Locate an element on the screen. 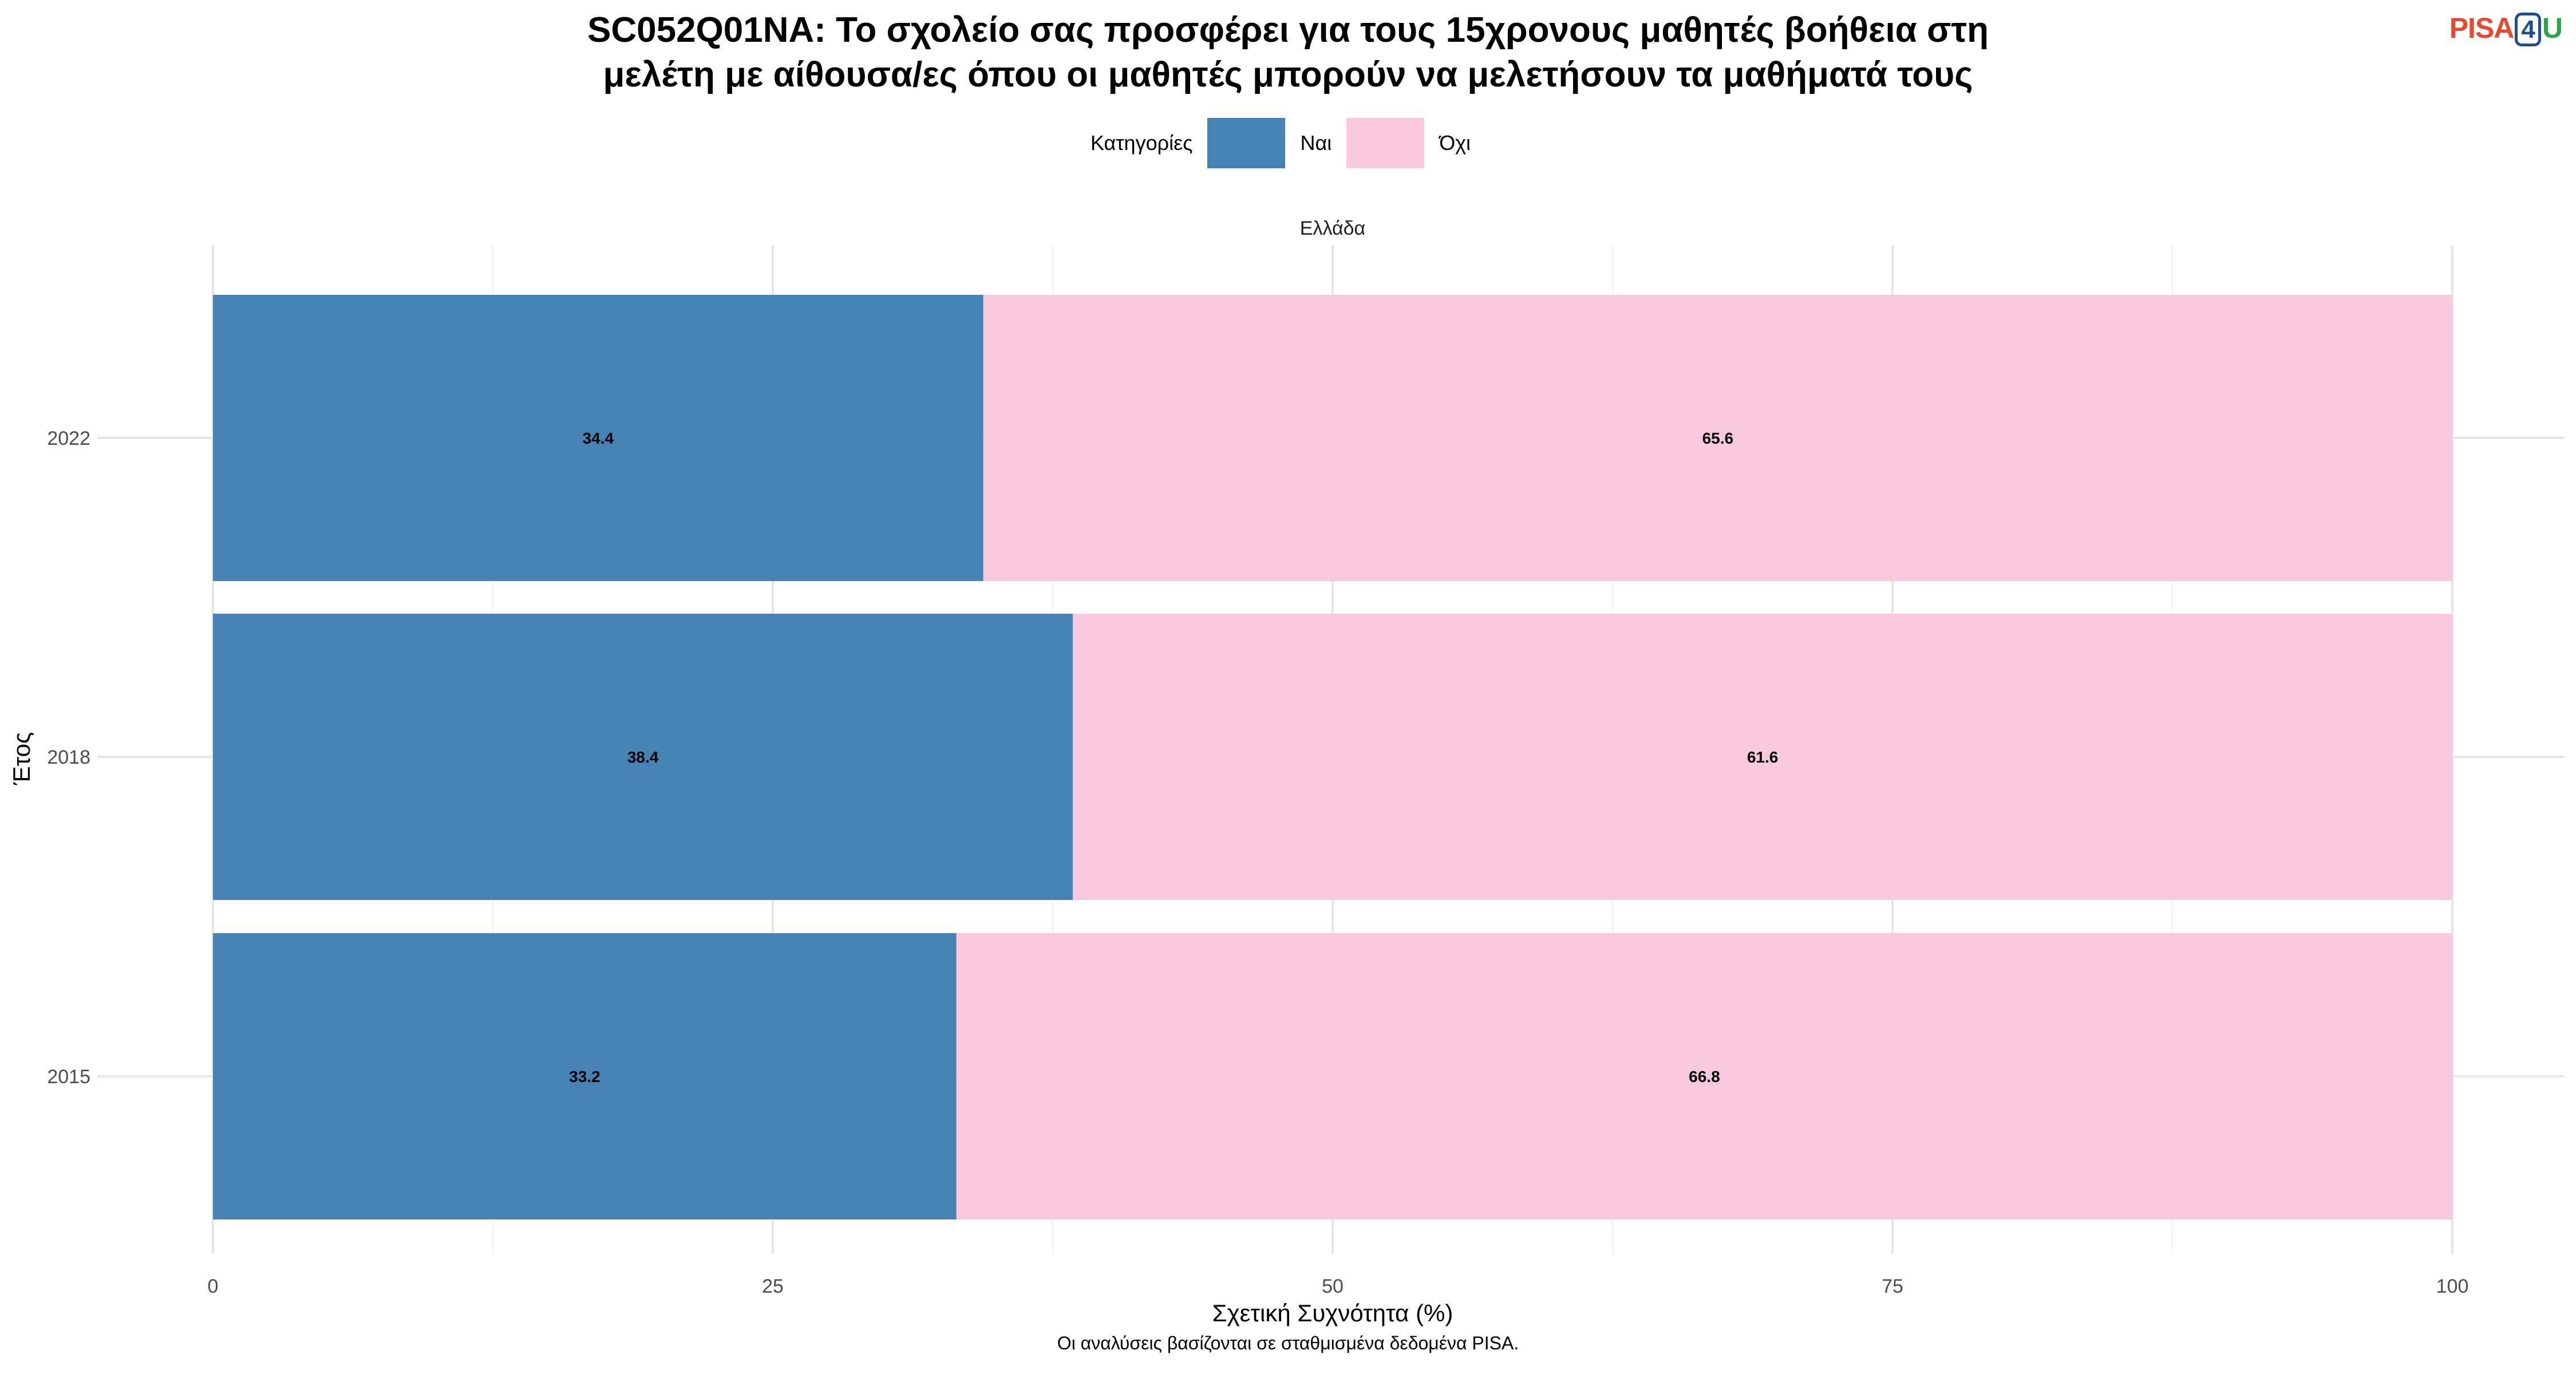  x-tick-label-75: 75 is located at coordinates (1892, 1286).